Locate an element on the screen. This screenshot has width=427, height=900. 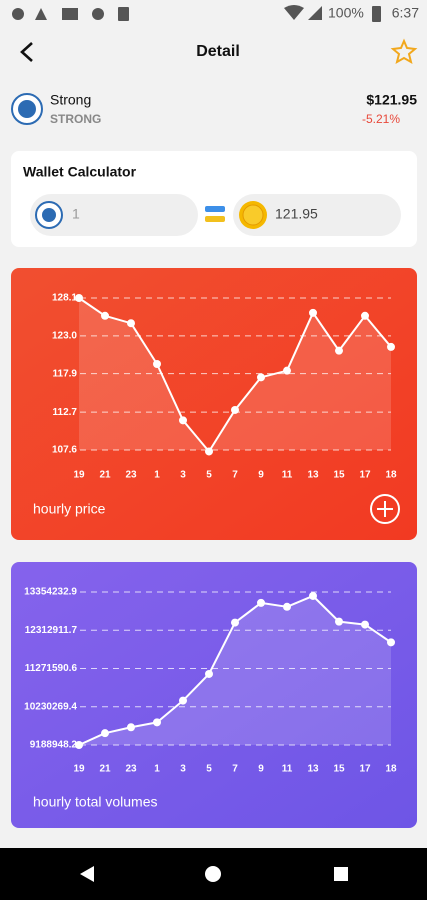
nav-home is located at coordinates (213, 874).